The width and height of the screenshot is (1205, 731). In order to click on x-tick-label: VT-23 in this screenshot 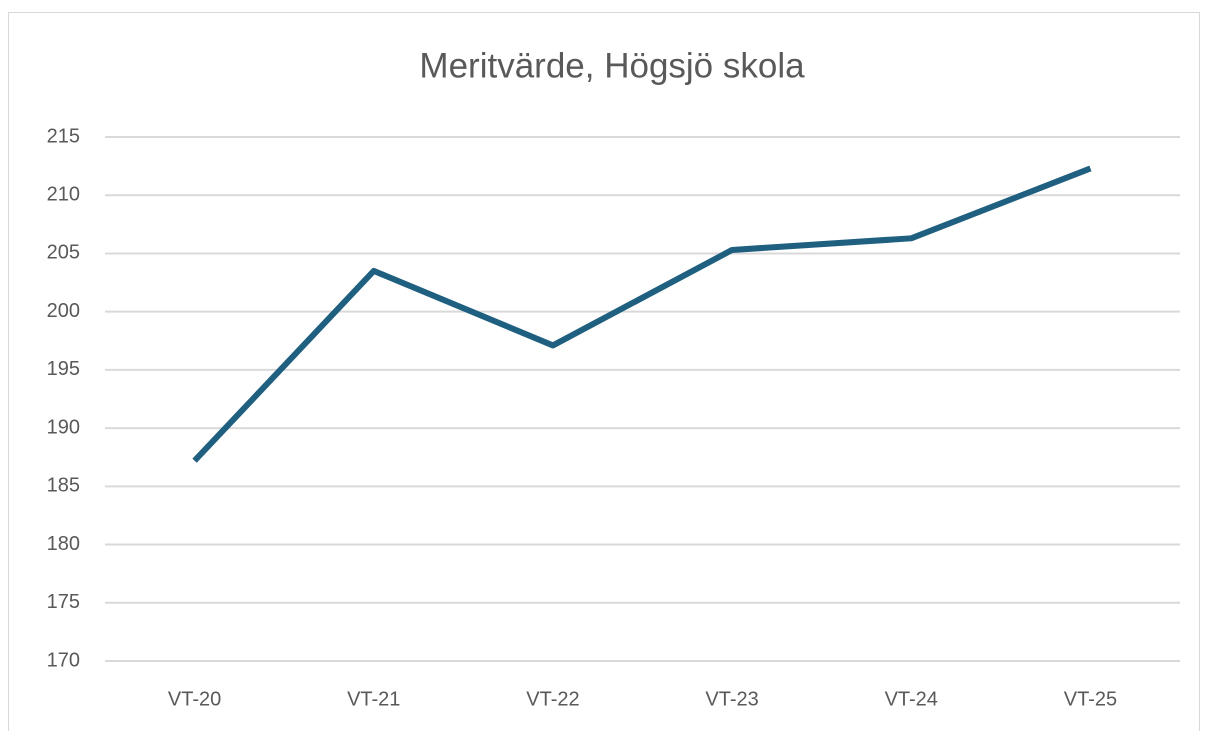, I will do `click(731, 699)`.